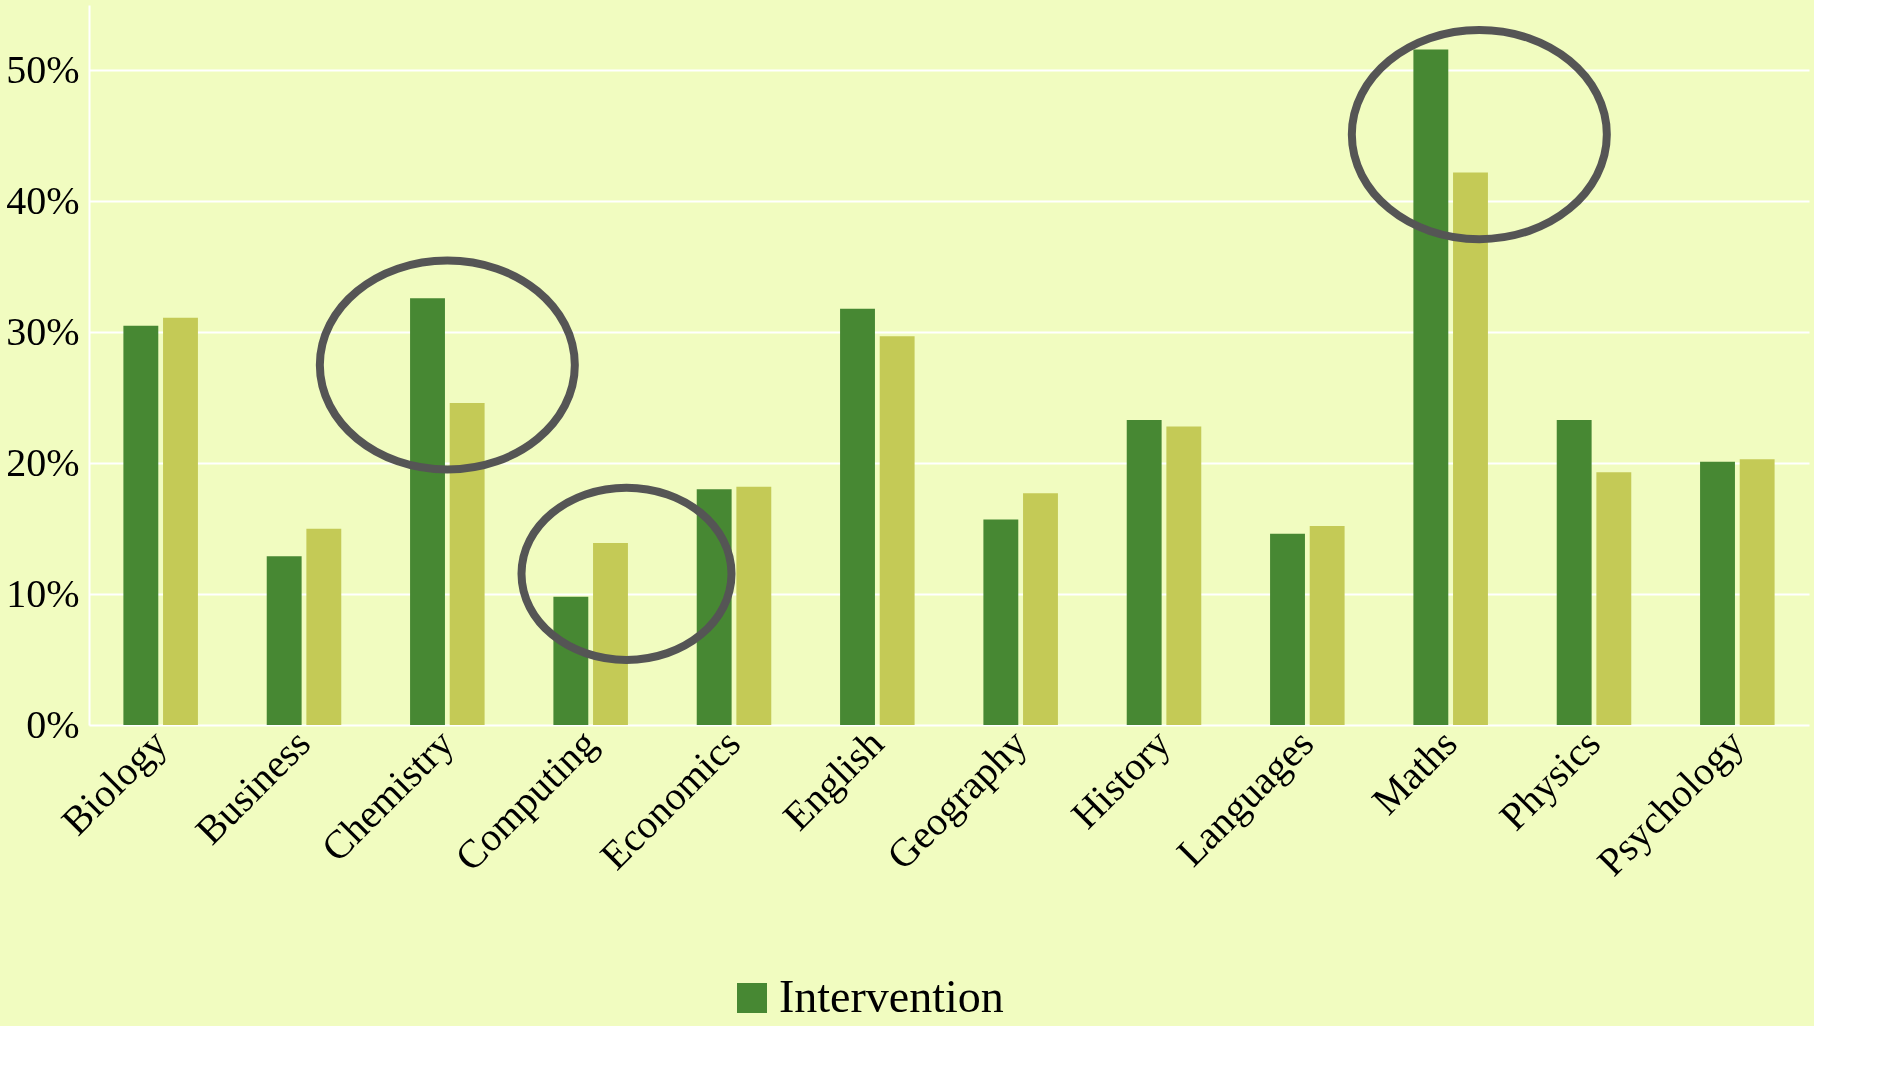  What do you see at coordinates (43, 331) in the screenshot?
I see `y-tick-label: 30%` at bounding box center [43, 331].